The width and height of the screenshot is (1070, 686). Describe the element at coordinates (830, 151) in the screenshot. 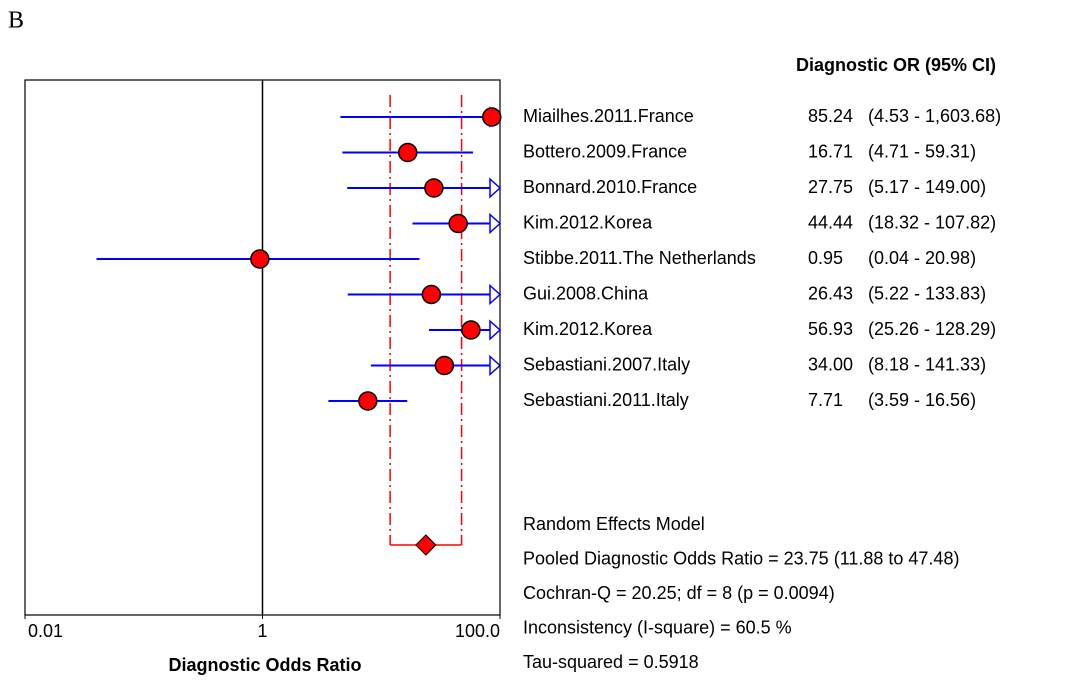

I see `study-or: 16.71` at that location.